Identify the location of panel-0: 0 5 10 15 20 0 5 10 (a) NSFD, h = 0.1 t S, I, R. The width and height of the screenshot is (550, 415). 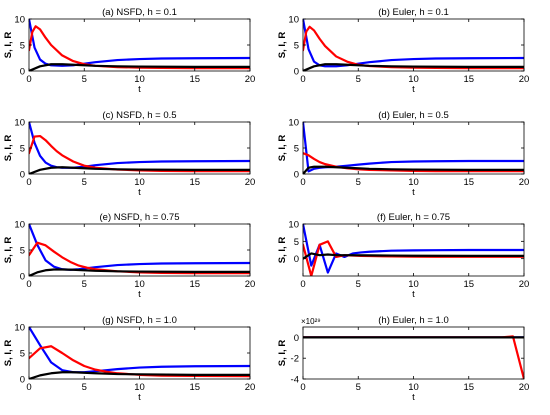
(129, 51).